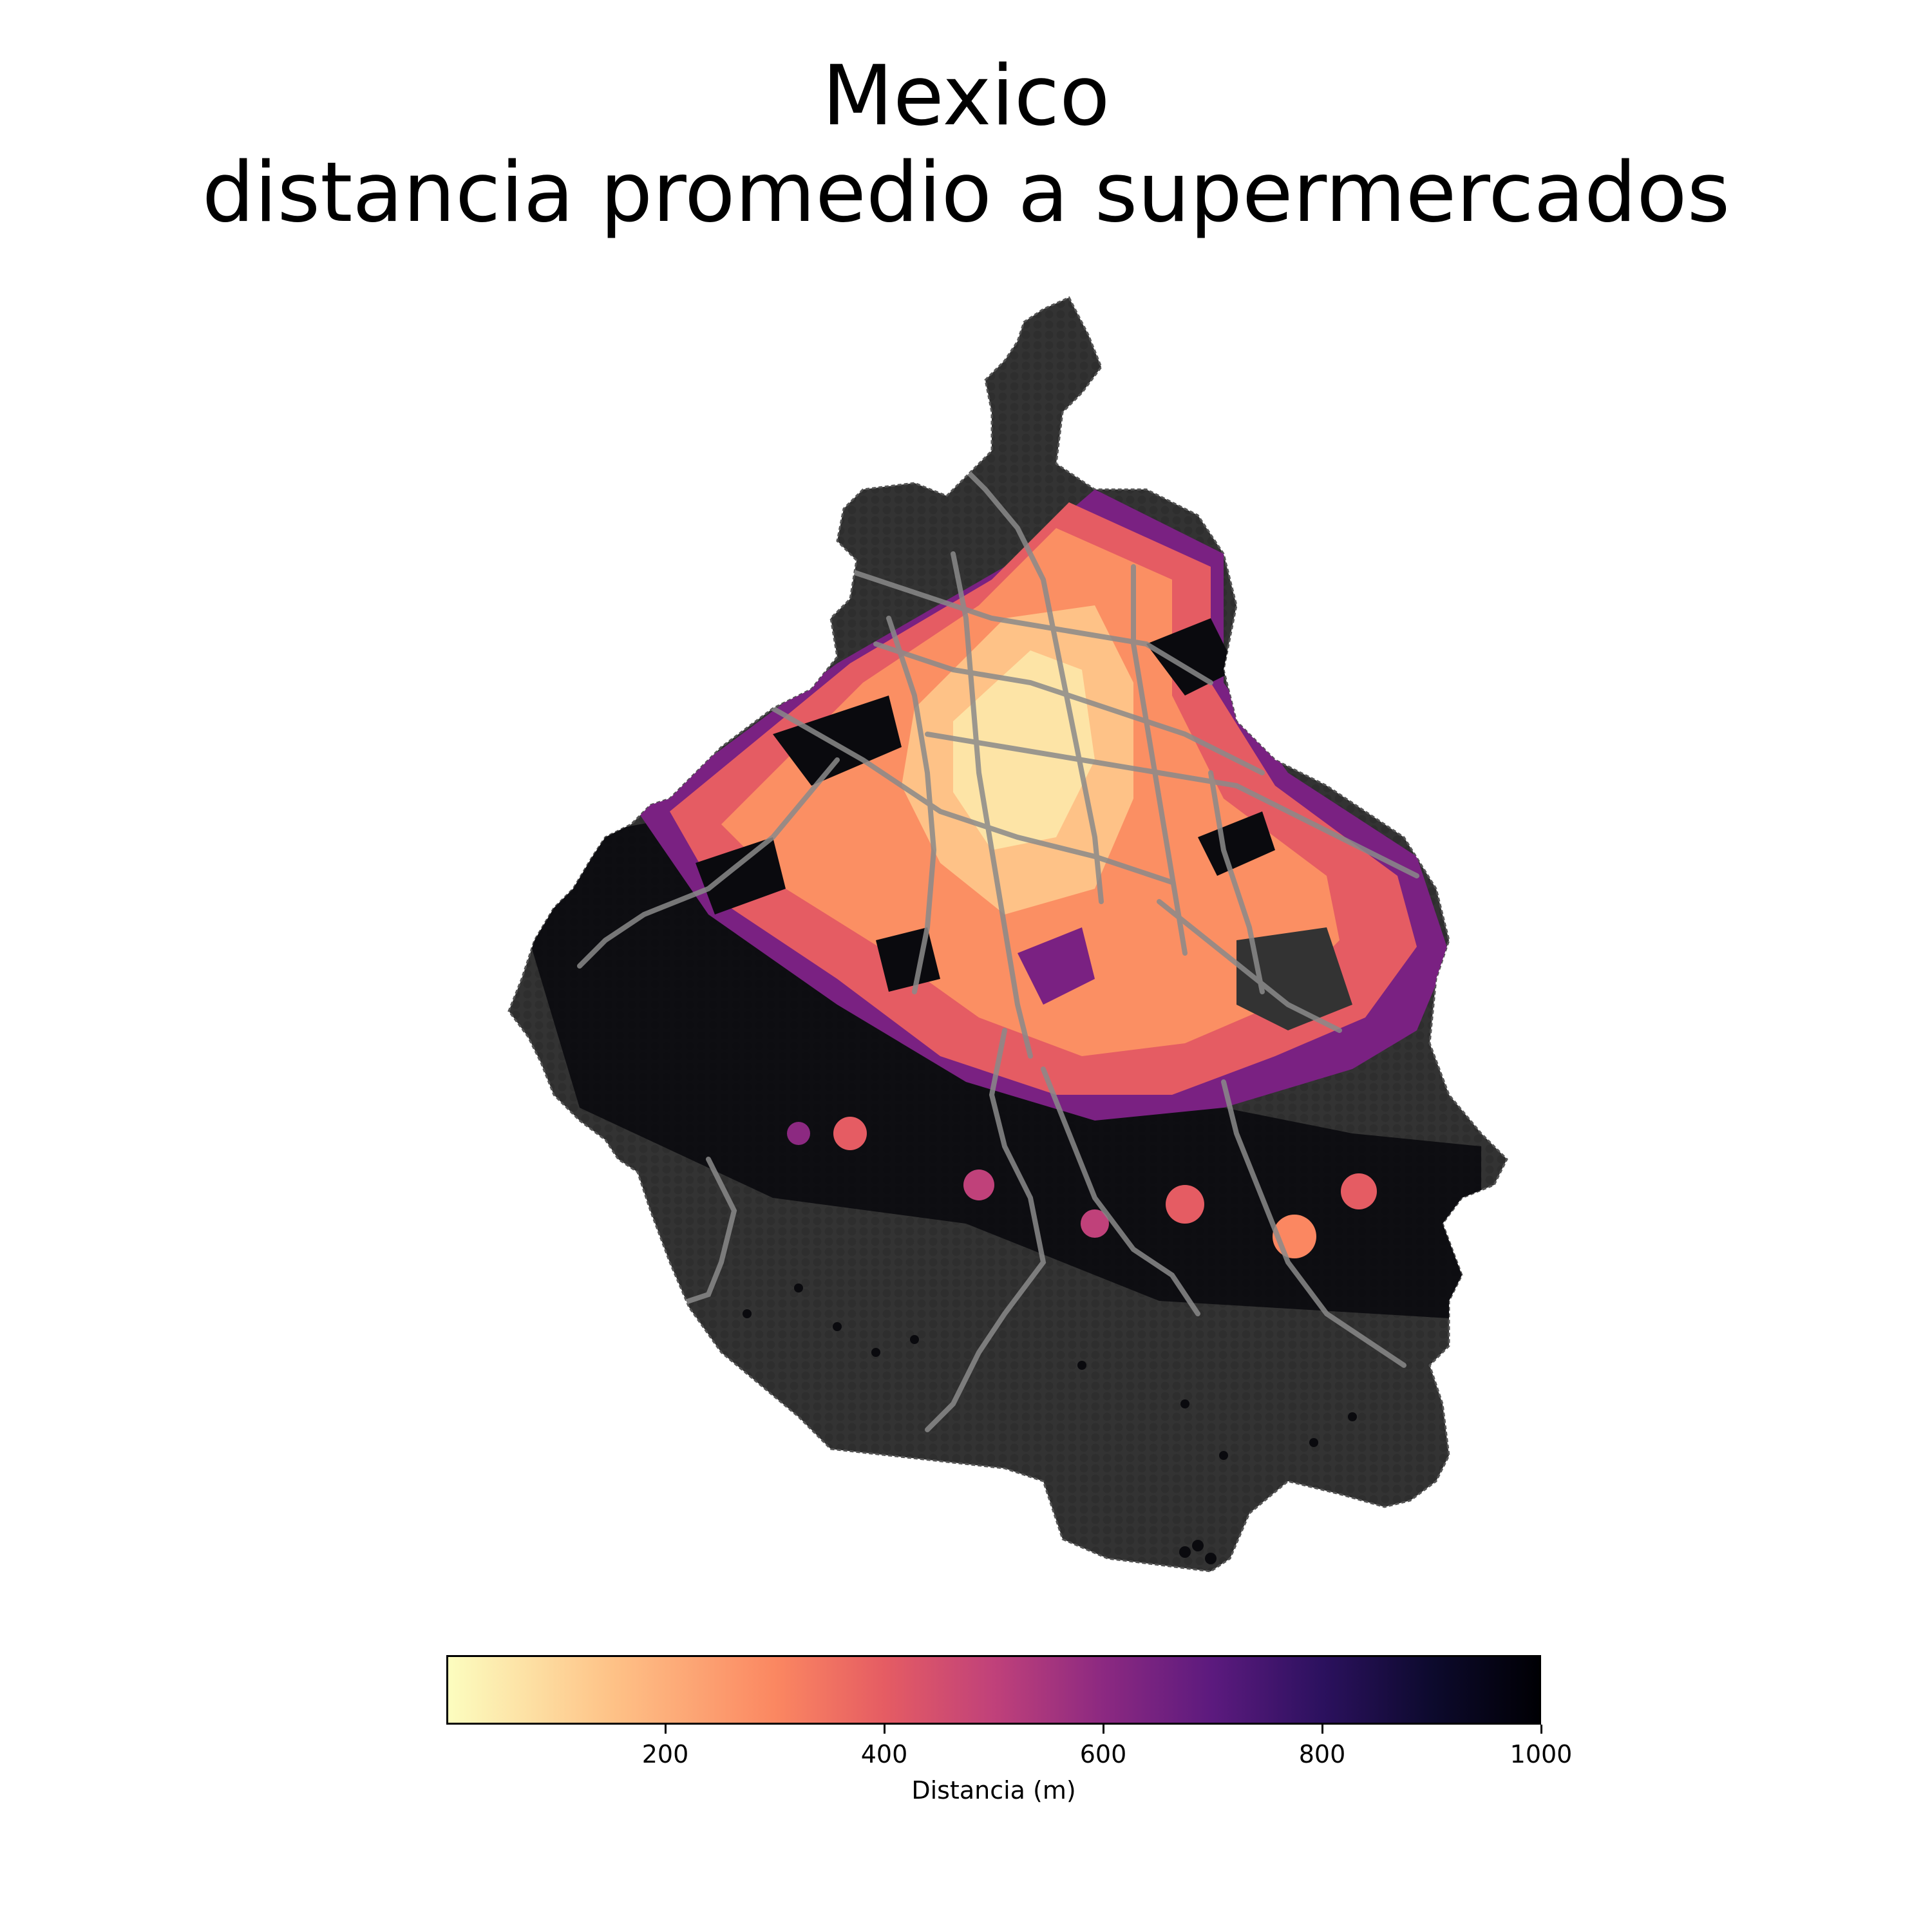  Describe the element at coordinates (966, 193) in the screenshot. I see `map-title-line2: distancia promedio a supermercados` at that location.